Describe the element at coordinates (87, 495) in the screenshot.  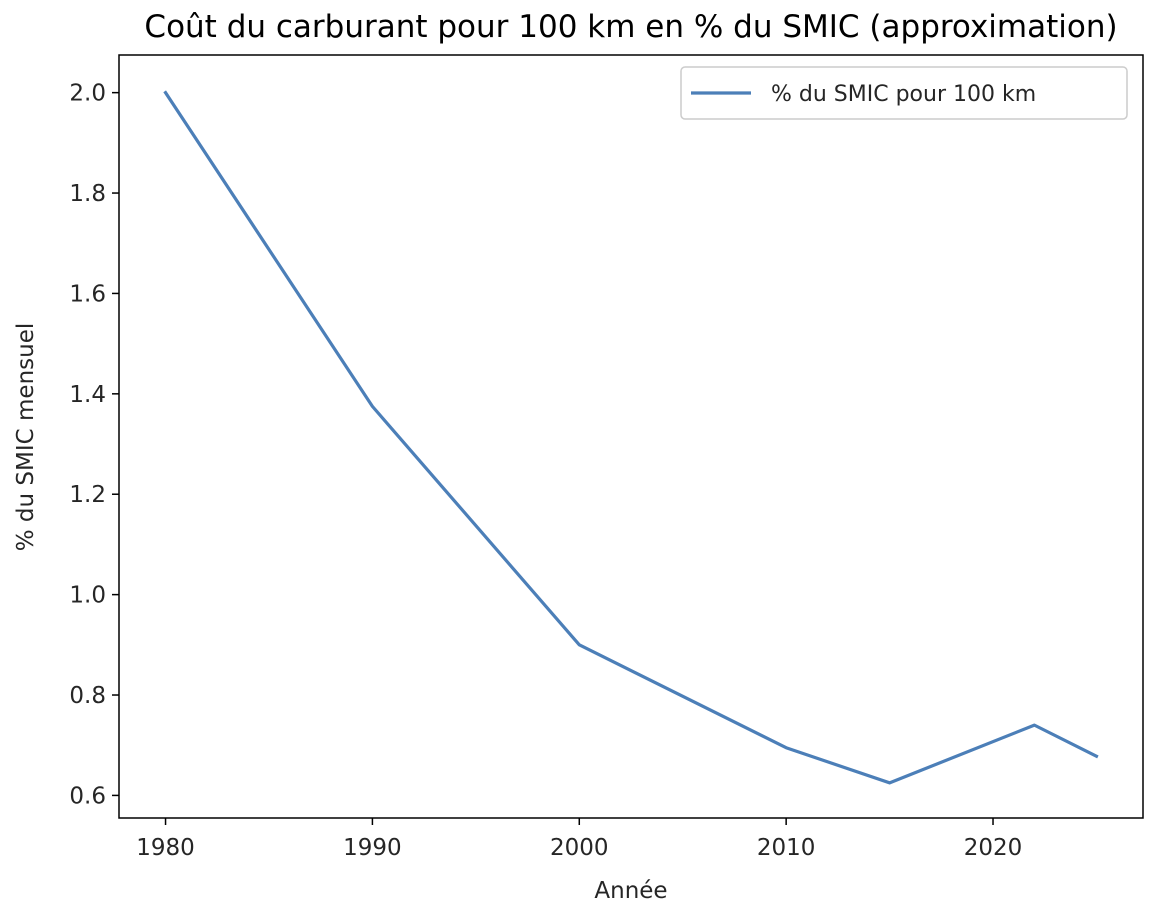
I see `y-tick-label: 1.2` at that location.